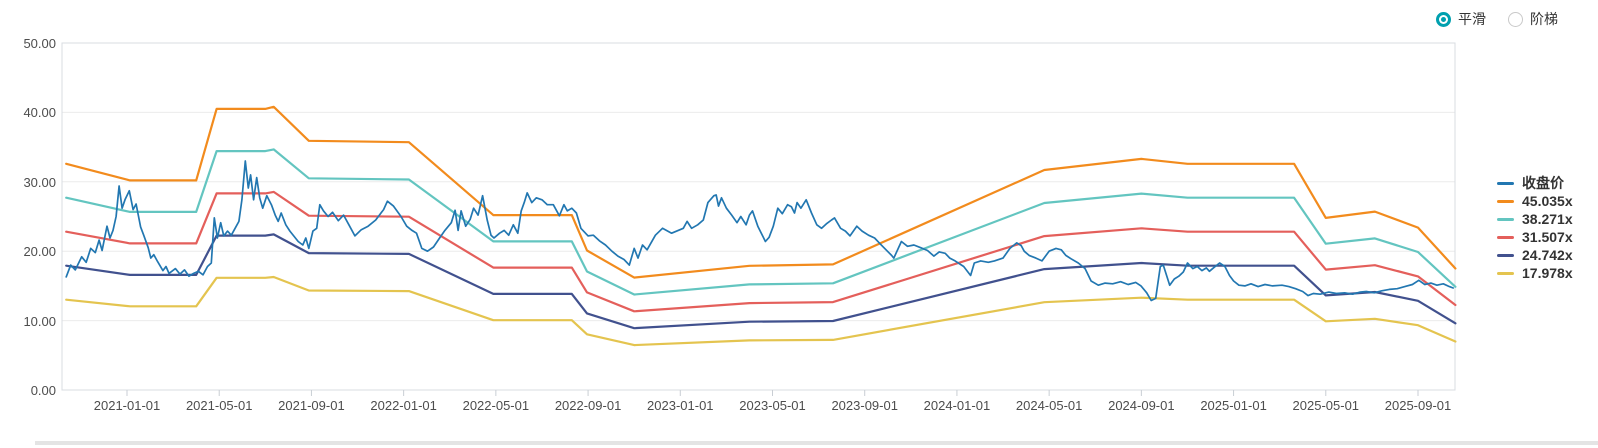  What do you see at coordinates (496, 405) in the screenshot?
I see `x-axis-label: 2022-05-01` at bounding box center [496, 405].